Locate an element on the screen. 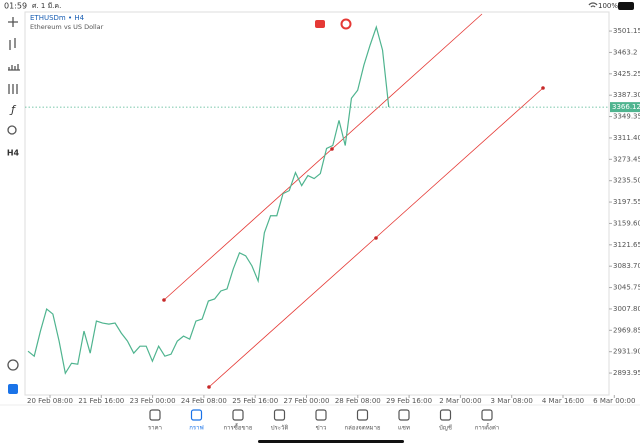 The width and height of the screenshot is (640, 447). current-price-label: 3366.12 is located at coordinates (626, 107).